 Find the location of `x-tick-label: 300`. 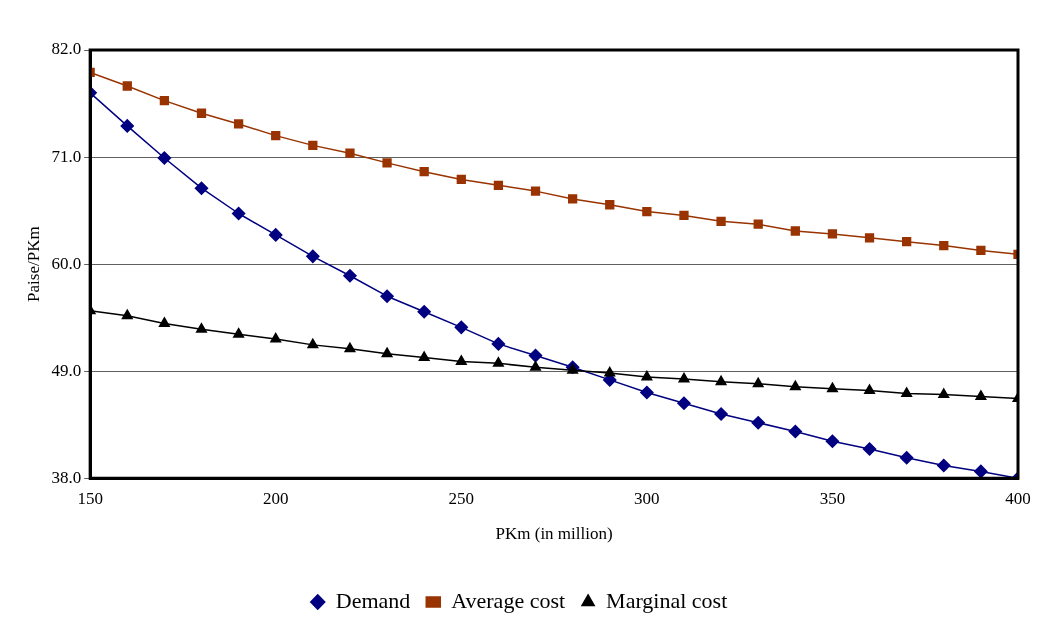

x-tick-label: 300 is located at coordinates (647, 498).